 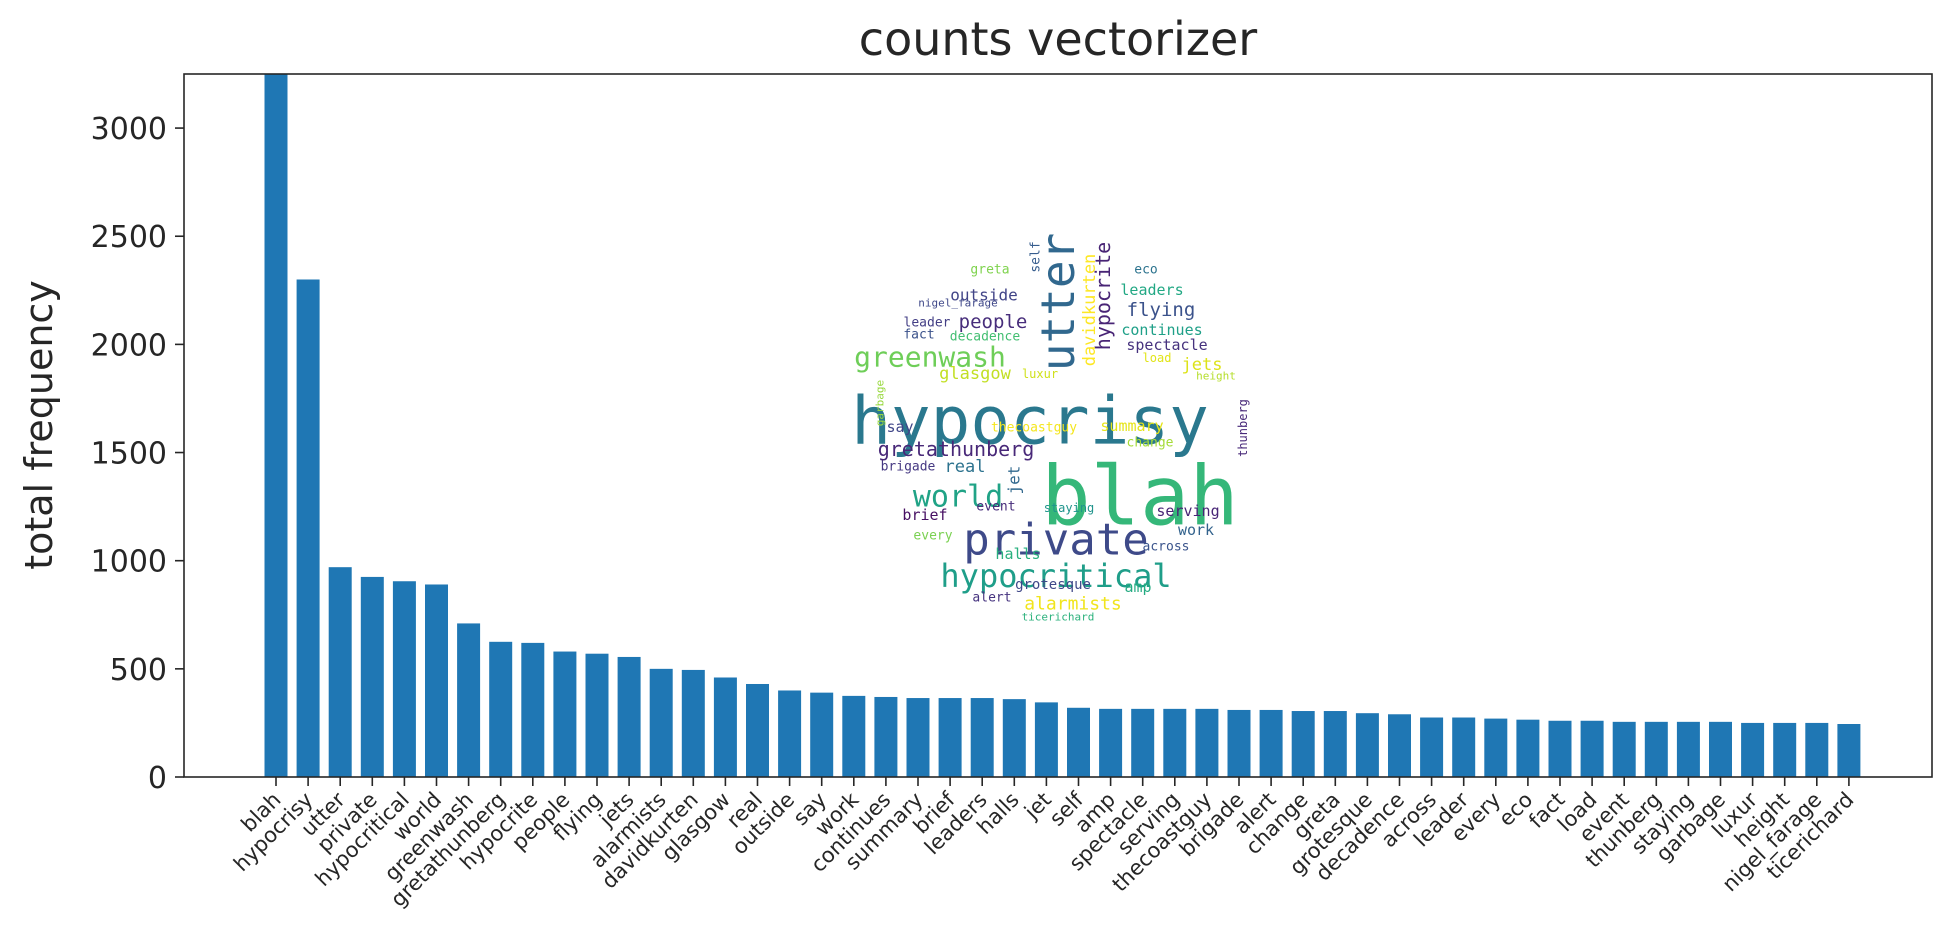 What do you see at coordinates (1137, 587) in the screenshot?
I see `wordcloud-word-amp: amp` at bounding box center [1137, 587].